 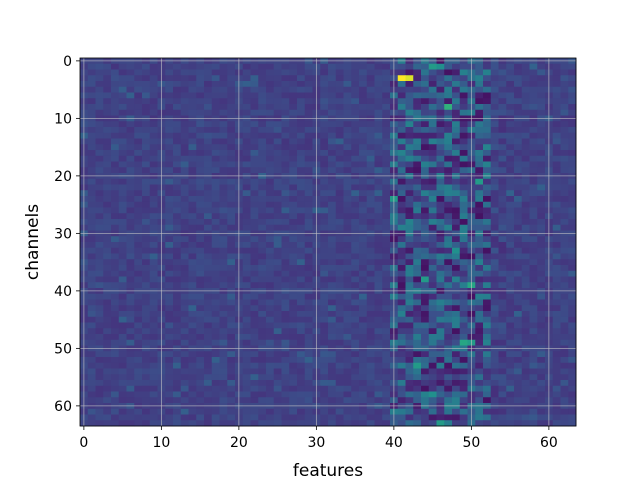 What do you see at coordinates (316, 443) in the screenshot?
I see `x-tick-label: 30` at bounding box center [316, 443].